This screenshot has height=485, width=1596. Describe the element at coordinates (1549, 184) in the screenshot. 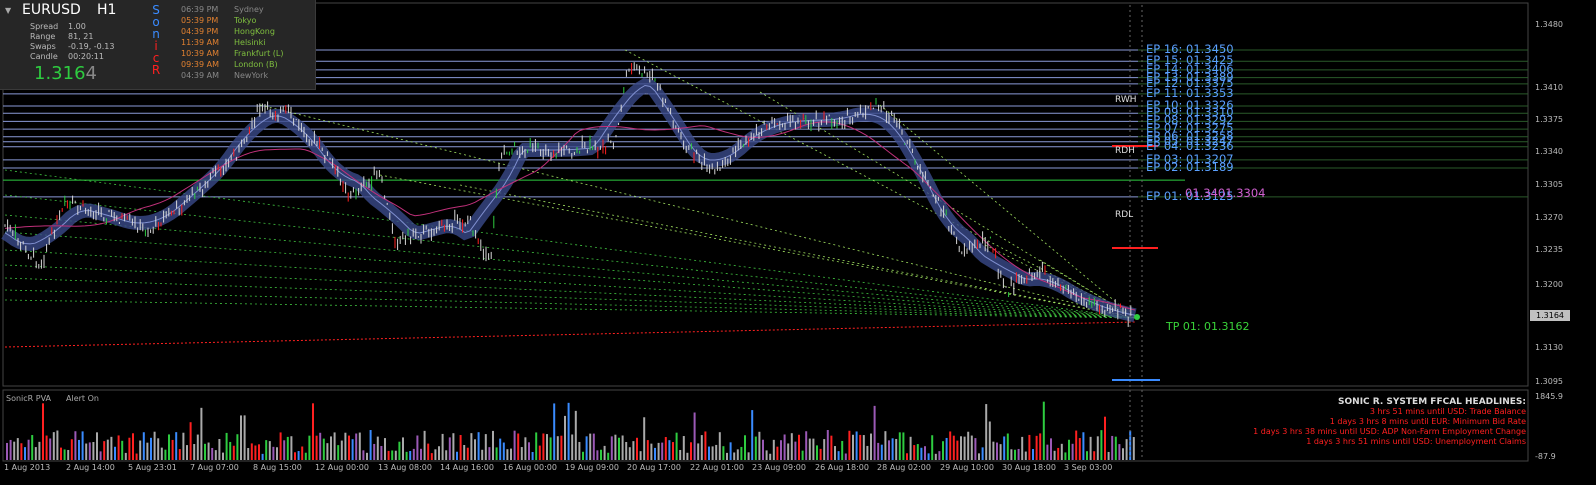

I see `price-axis-label: 1.3305` at that location.